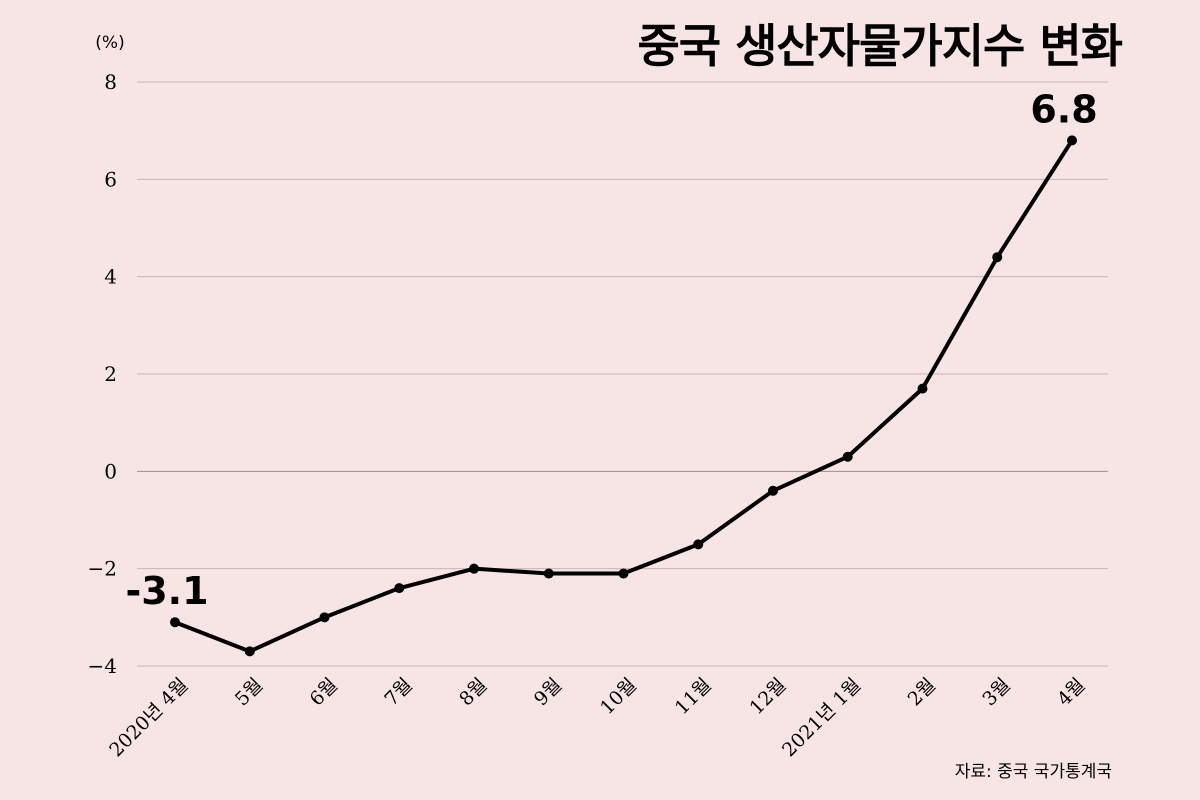 The height and width of the screenshot is (800, 1200). What do you see at coordinates (110, 179) in the screenshot?
I see `y-tick-label: 6` at bounding box center [110, 179].